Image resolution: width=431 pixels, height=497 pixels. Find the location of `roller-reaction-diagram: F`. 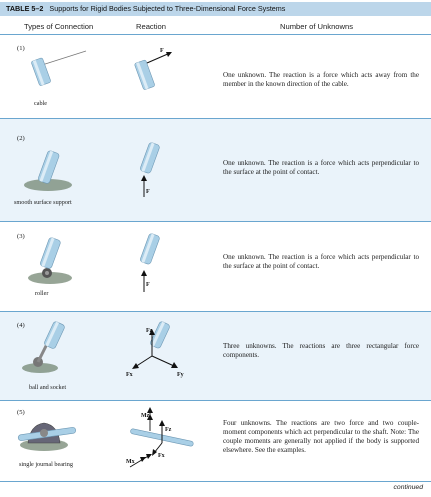

roller-reaction-diagram: F is located at coordinates (150, 262).